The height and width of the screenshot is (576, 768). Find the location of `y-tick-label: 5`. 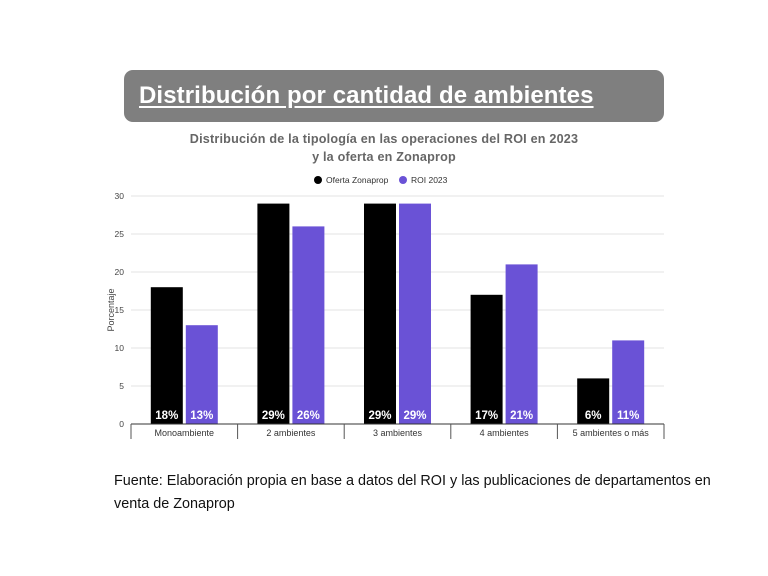

y-tick-label: 5 is located at coordinates (121, 386).